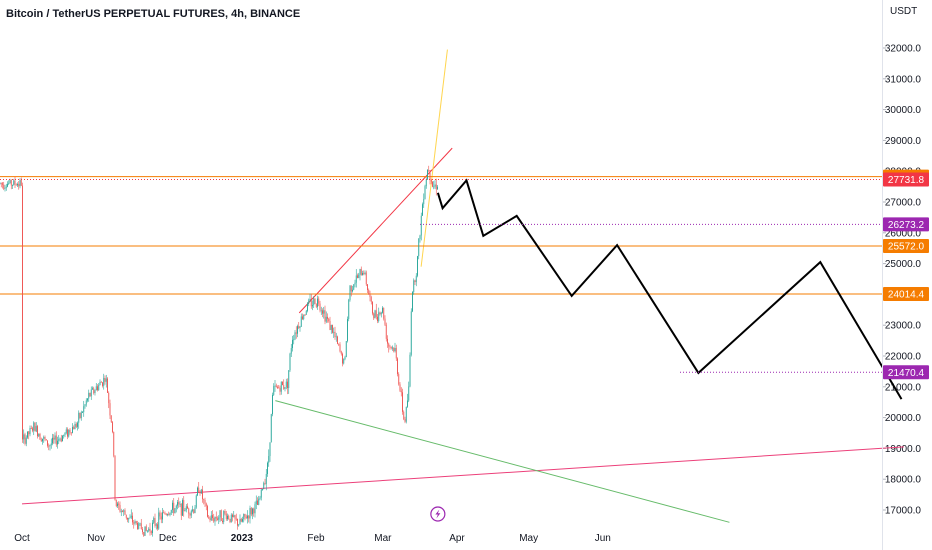 Image resolution: width=932 pixels, height=550 pixels. Describe the element at coordinates (906, 246) in the screenshot. I see `price-axis-label: 25572.0` at that location.